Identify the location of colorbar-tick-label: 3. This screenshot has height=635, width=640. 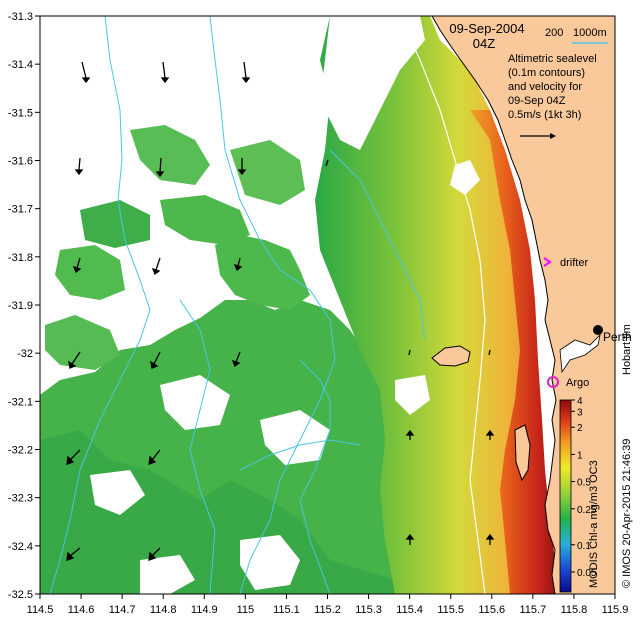
(580, 412).